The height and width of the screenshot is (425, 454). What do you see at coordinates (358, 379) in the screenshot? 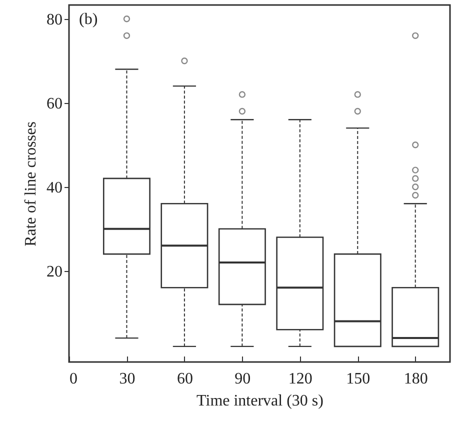
I see `x-tick-label: 150` at bounding box center [358, 379].